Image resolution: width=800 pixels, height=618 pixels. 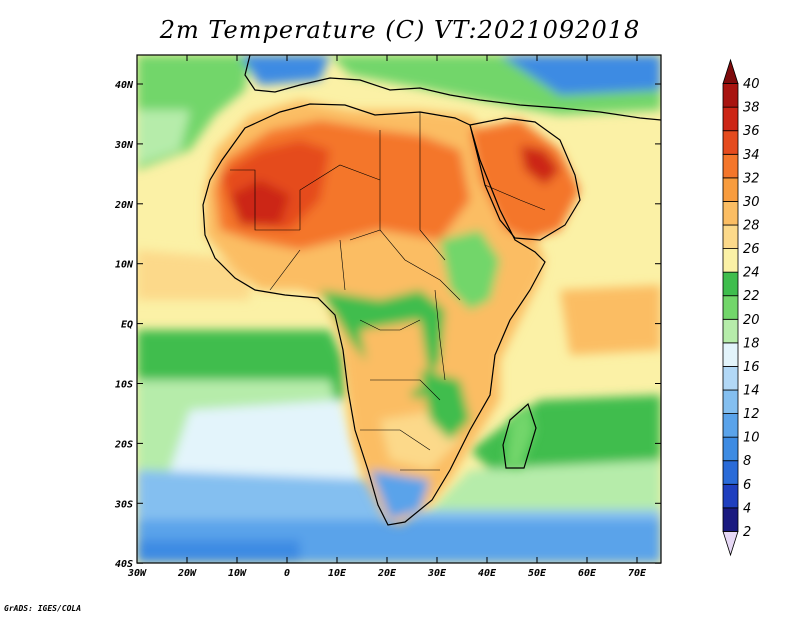 What do you see at coordinates (337, 573) in the screenshot?
I see `lon-label: 10E` at bounding box center [337, 573].